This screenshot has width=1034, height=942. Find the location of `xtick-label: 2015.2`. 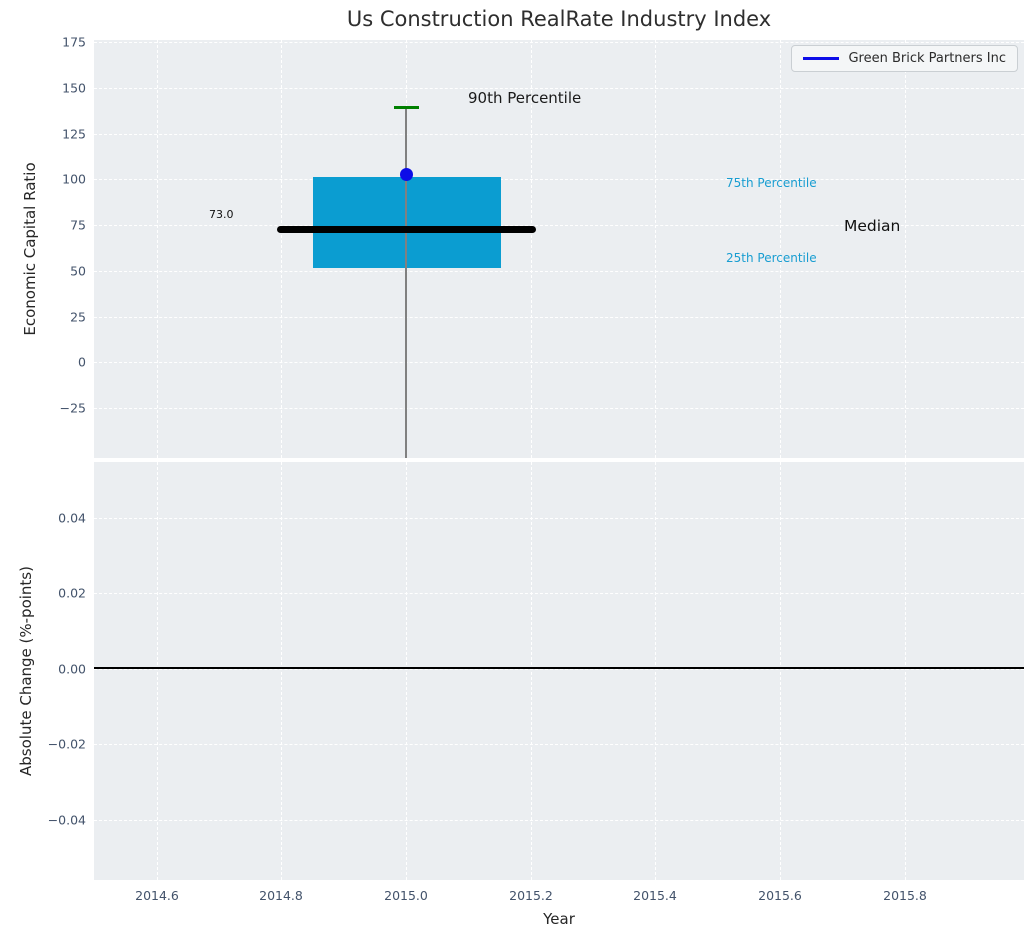

xtick-label: 2015.2 is located at coordinates (531, 895).